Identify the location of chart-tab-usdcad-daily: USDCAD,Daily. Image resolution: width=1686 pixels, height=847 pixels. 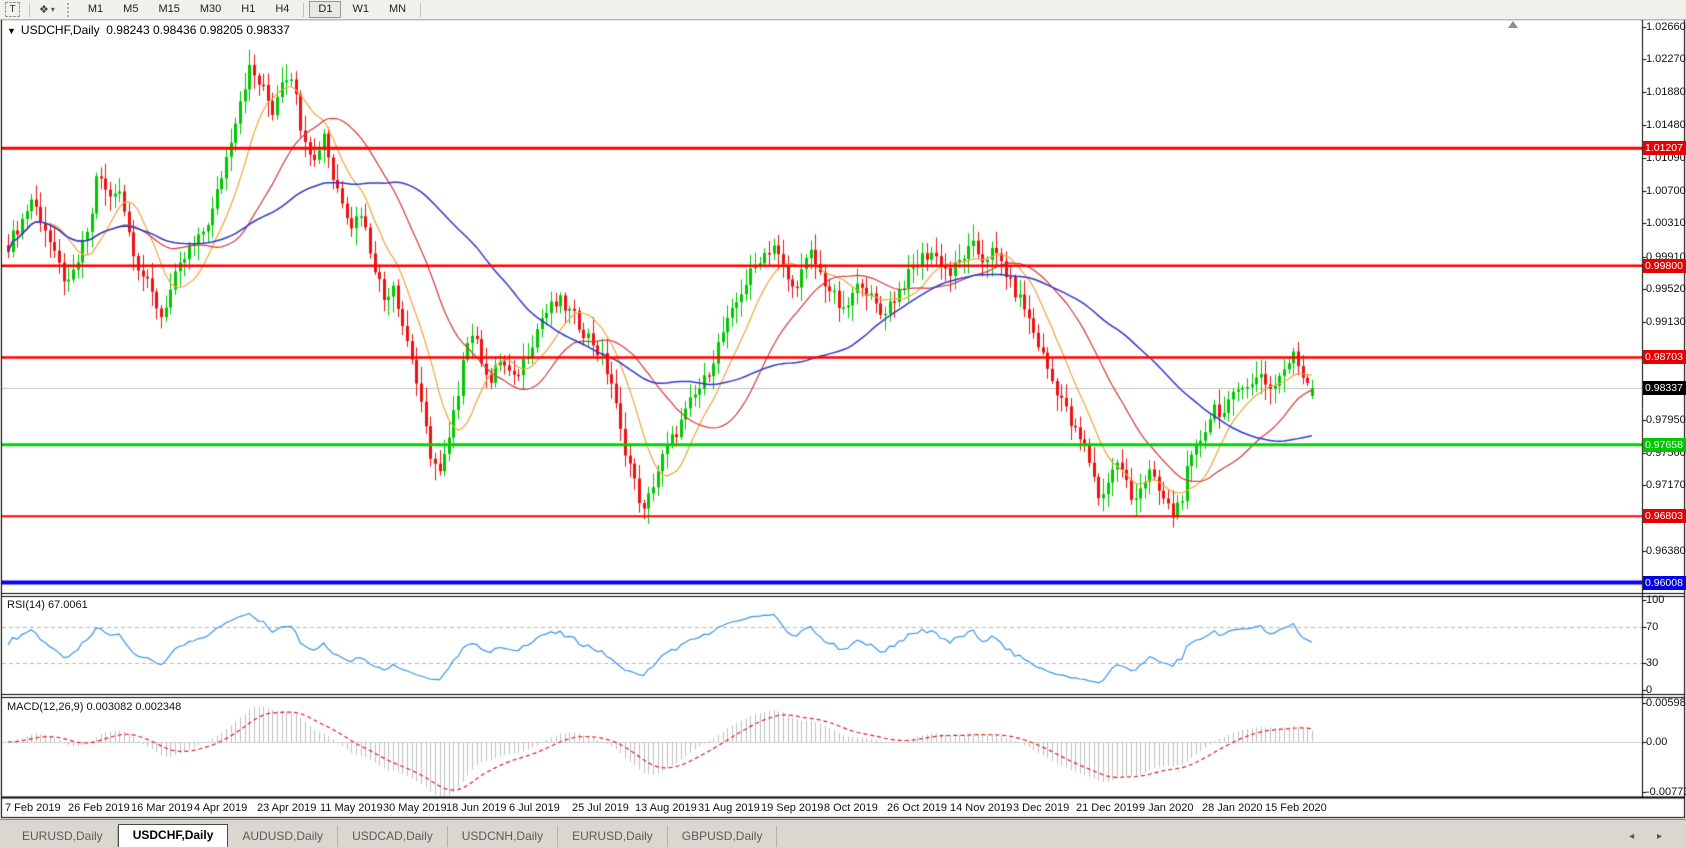
(393, 836).